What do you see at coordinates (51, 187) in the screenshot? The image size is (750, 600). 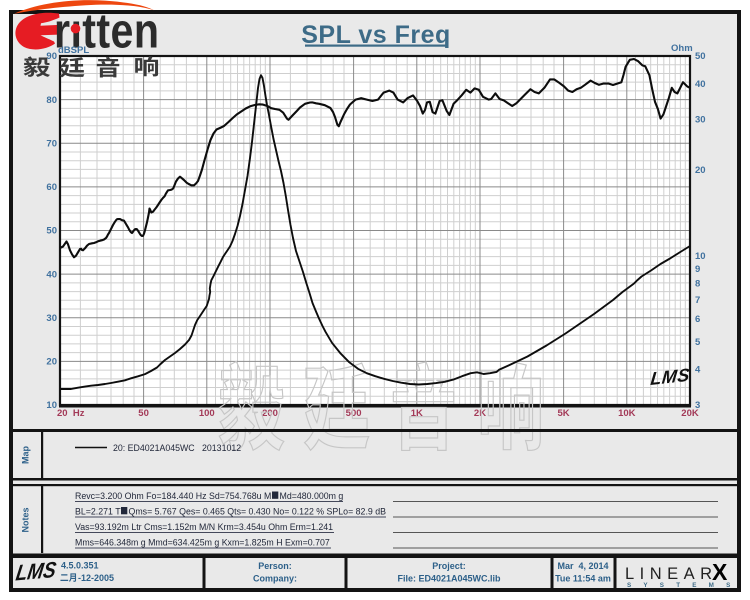 I see `svg-text: 60` at bounding box center [51, 187].